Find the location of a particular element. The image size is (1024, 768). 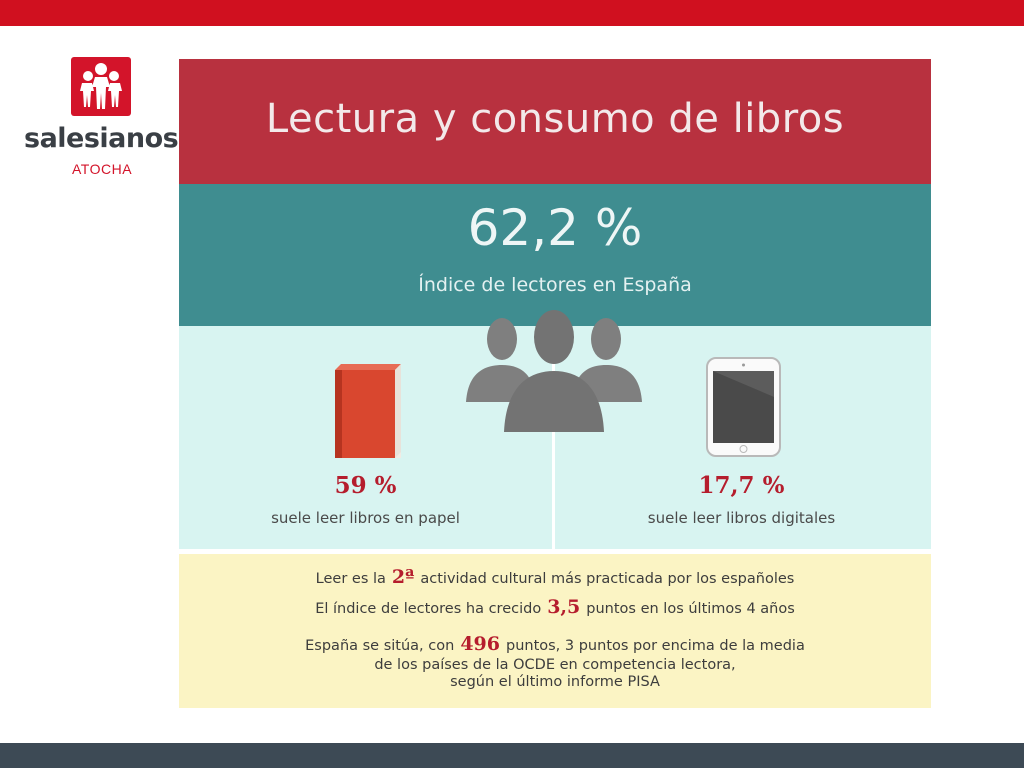

logo-brand-text: salesianos is located at coordinates (101, 138).